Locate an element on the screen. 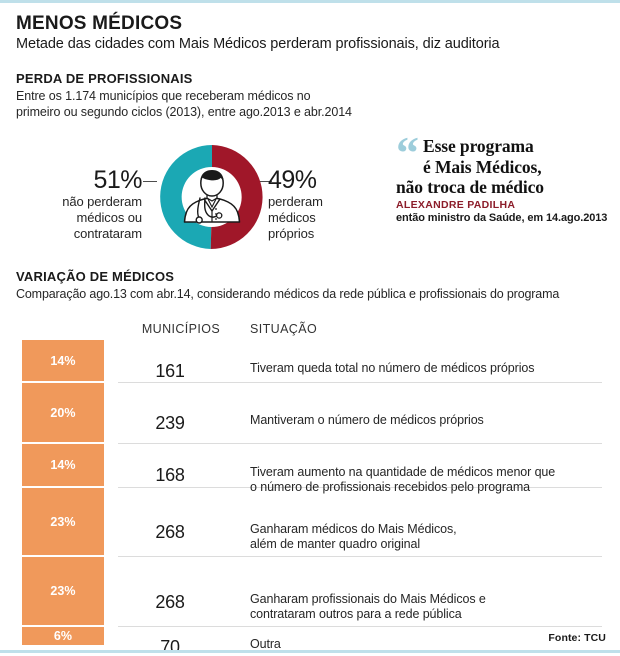 Image resolution: width=620 pixels, height=656 pixels. donut-label-left: 51% não perderam médicos ou contrataram is located at coordinates (76, 204).